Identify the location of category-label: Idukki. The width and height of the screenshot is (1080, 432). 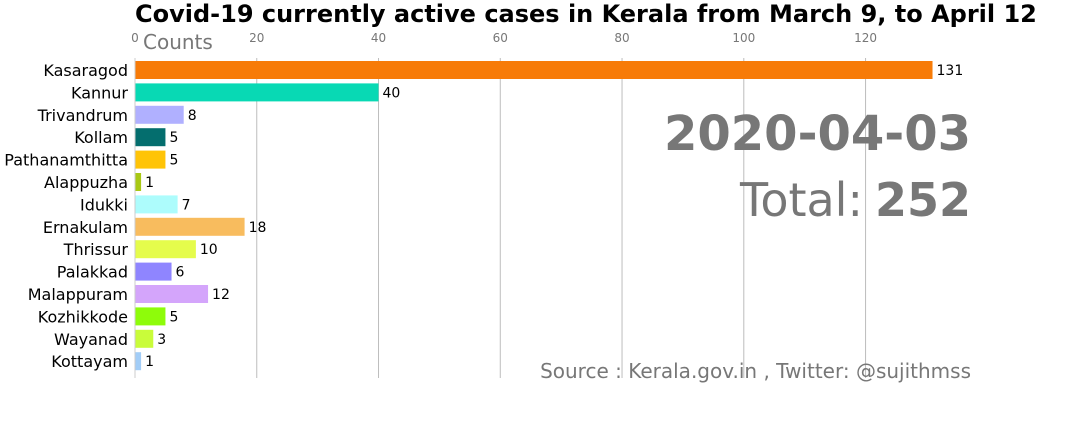
(104, 204).